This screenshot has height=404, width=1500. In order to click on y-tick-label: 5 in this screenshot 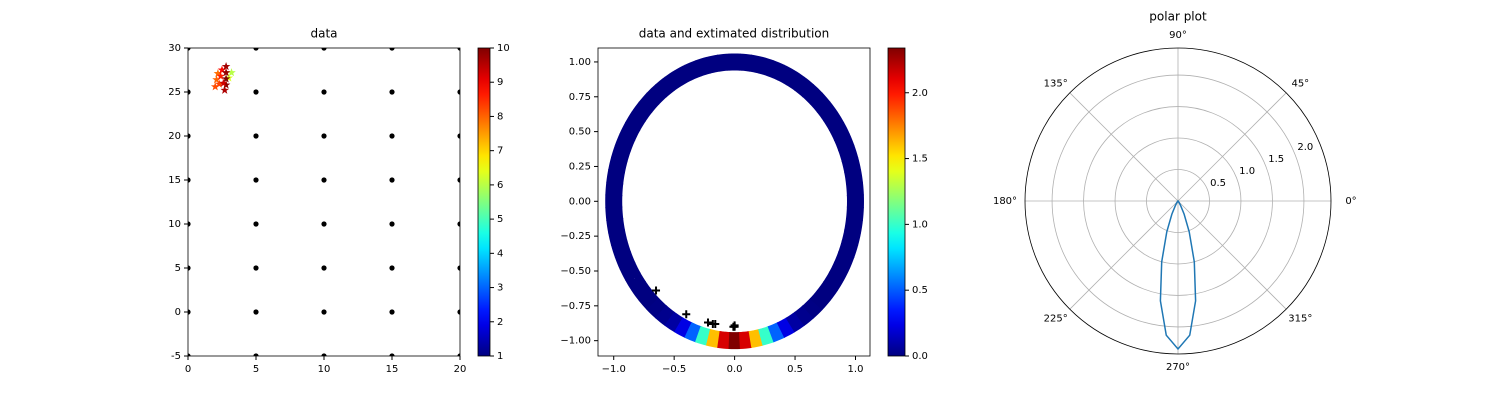, I will do `click(178, 268)`.